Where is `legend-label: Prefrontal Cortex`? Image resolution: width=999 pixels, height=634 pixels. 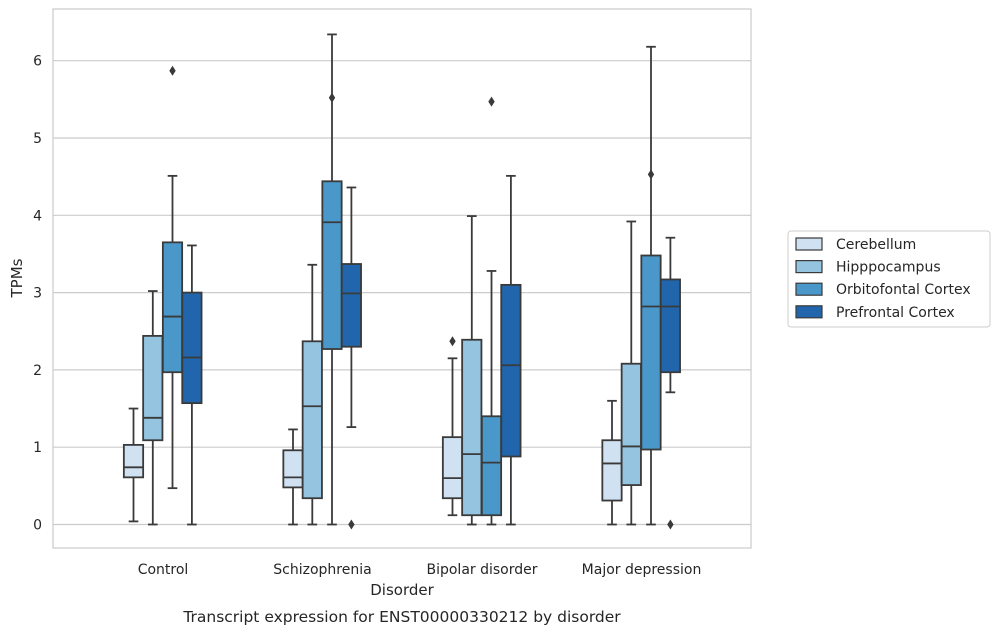 legend-label: Prefrontal Cortex is located at coordinates (895, 313).